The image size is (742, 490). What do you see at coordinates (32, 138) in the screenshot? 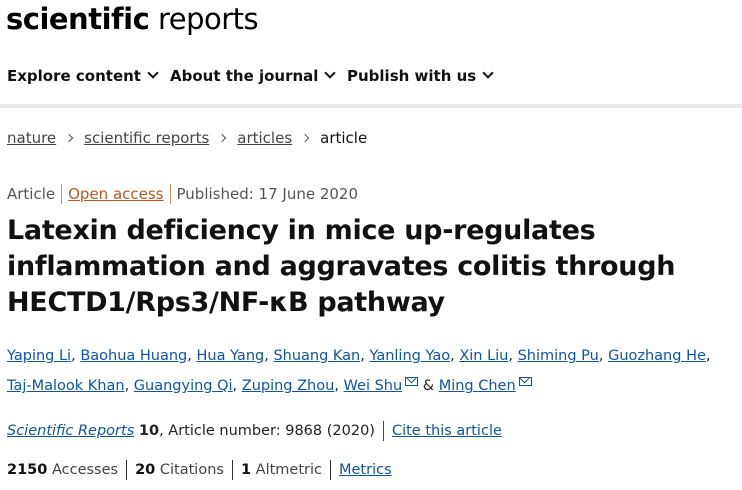
I see `breadcrumb-nature: nature` at bounding box center [32, 138].